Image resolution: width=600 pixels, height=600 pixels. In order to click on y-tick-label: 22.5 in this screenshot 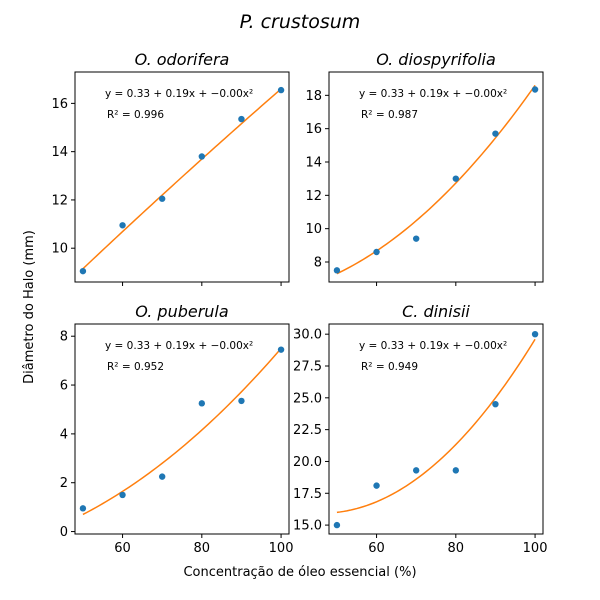, I will do `click(307, 430)`.